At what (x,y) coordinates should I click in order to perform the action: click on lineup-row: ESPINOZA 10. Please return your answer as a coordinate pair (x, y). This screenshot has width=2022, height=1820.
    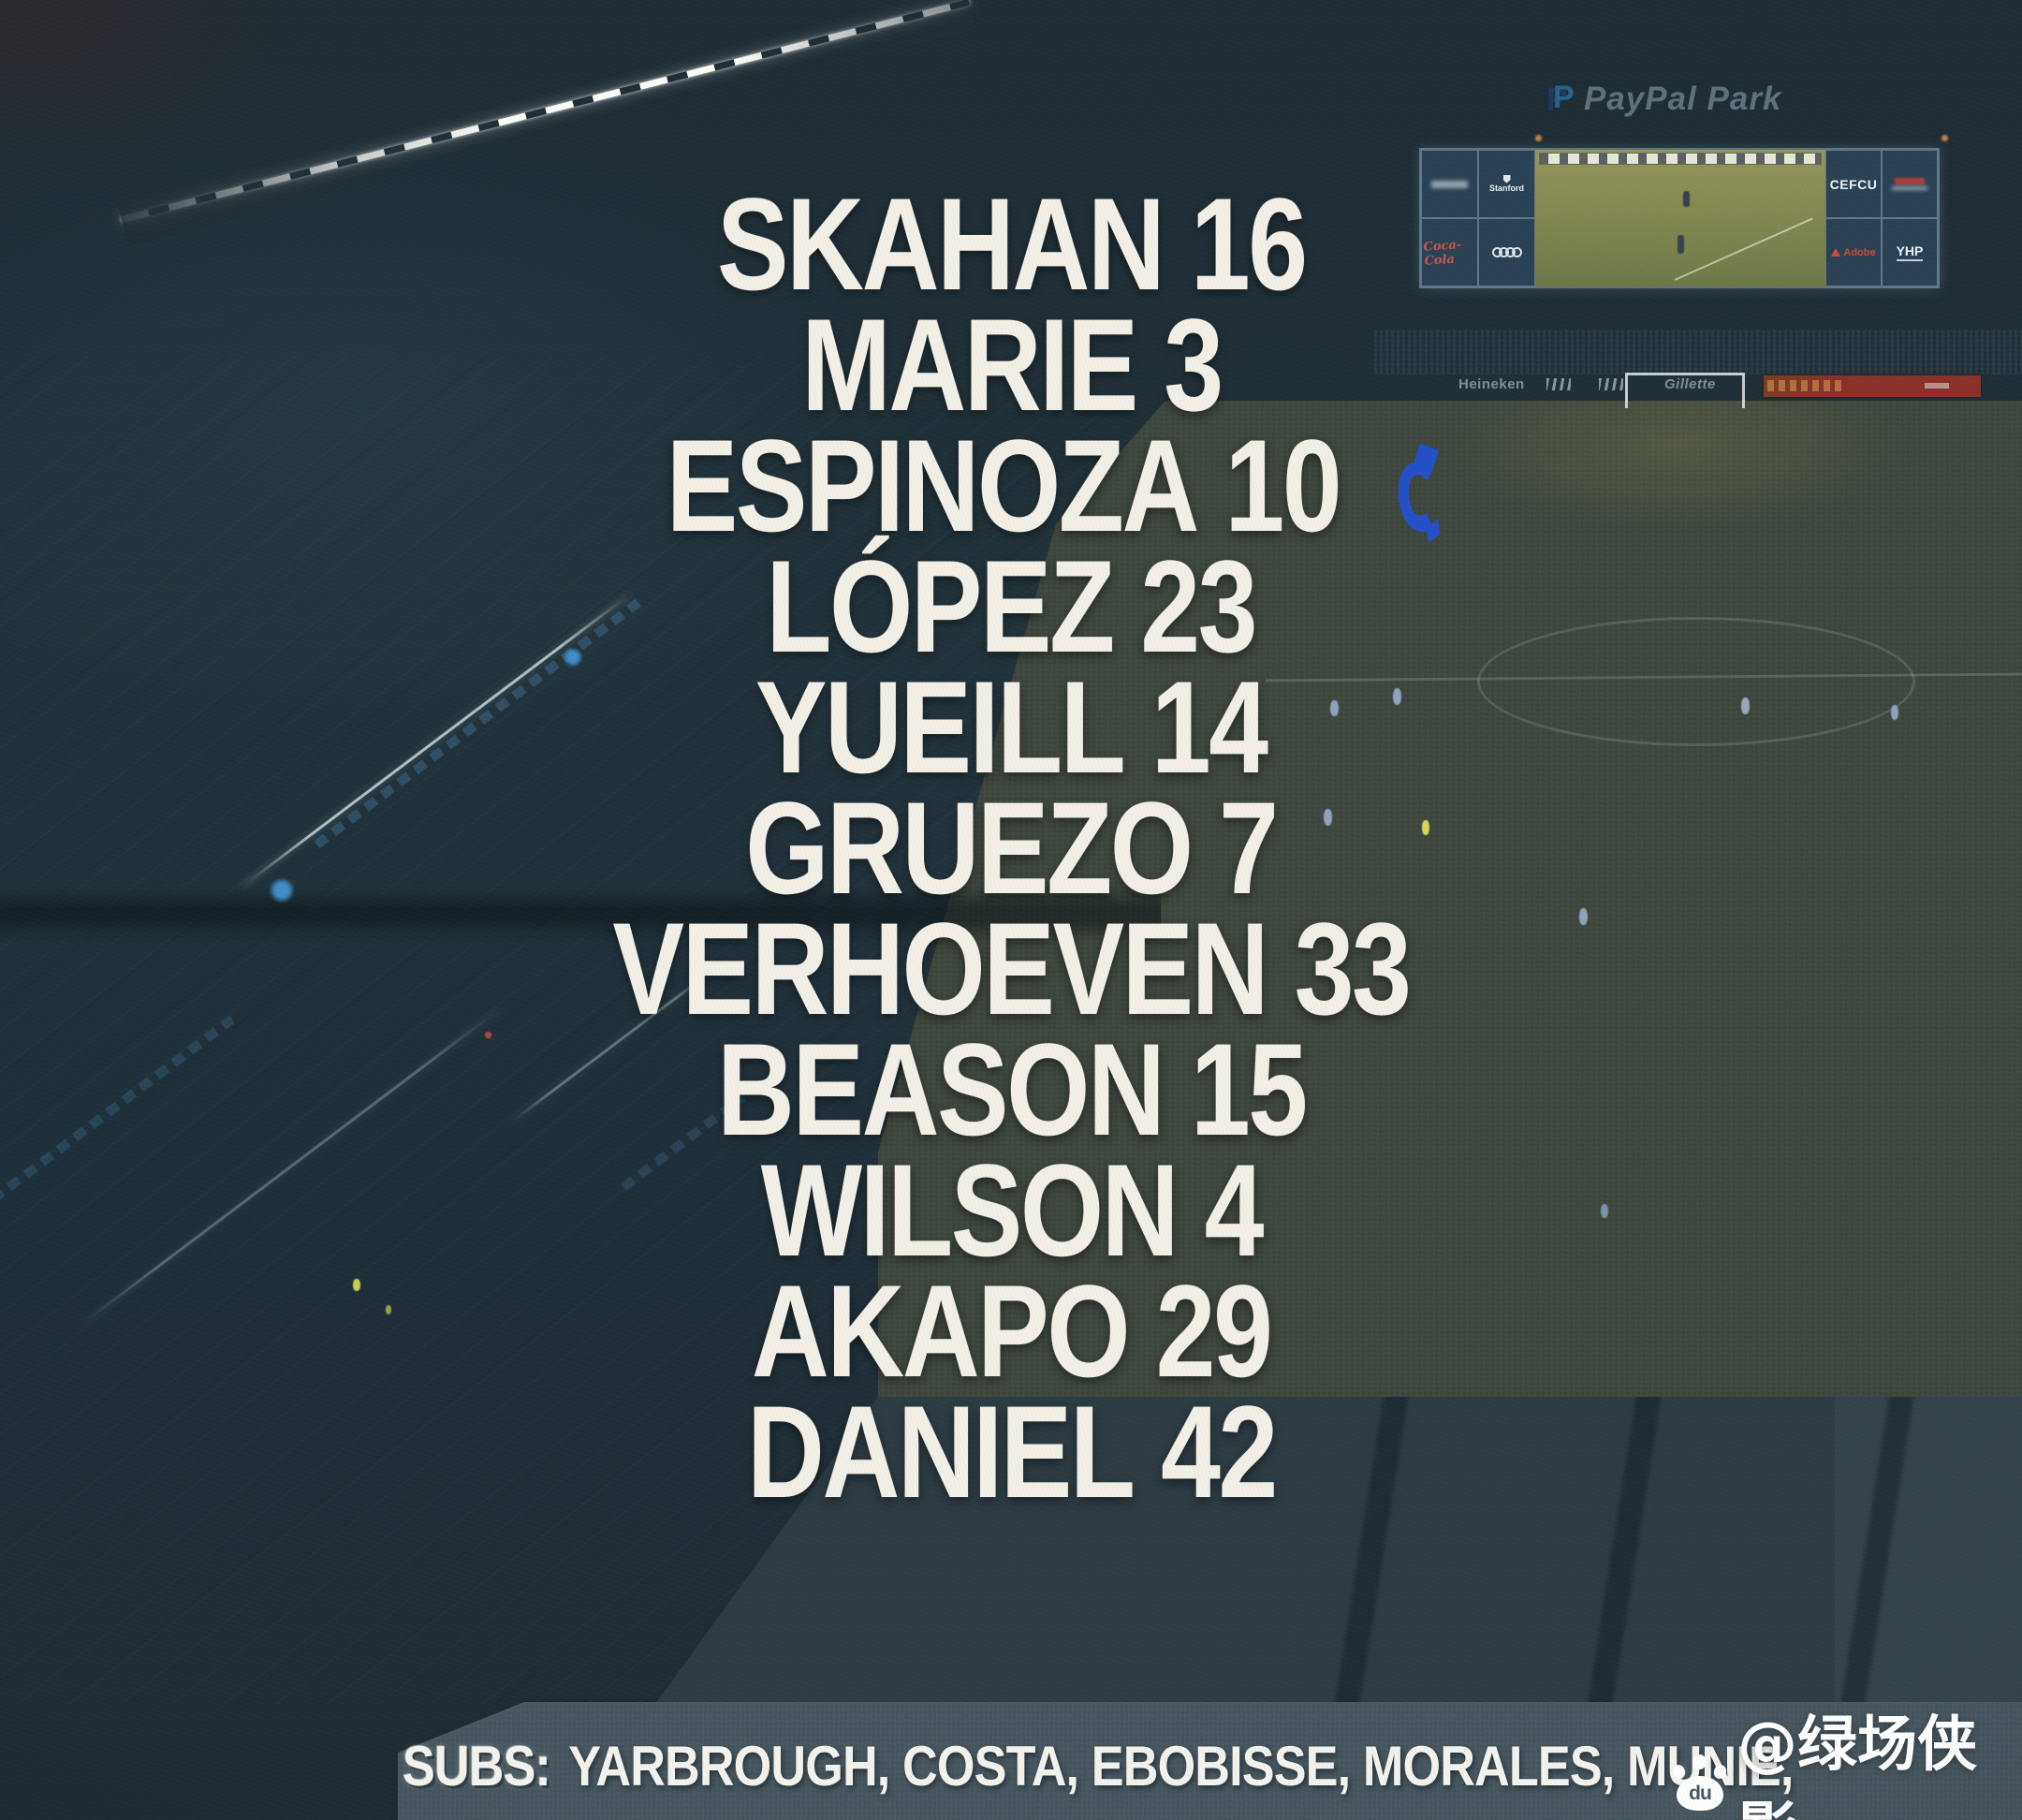
    Looking at the image, I should click on (1011, 485).